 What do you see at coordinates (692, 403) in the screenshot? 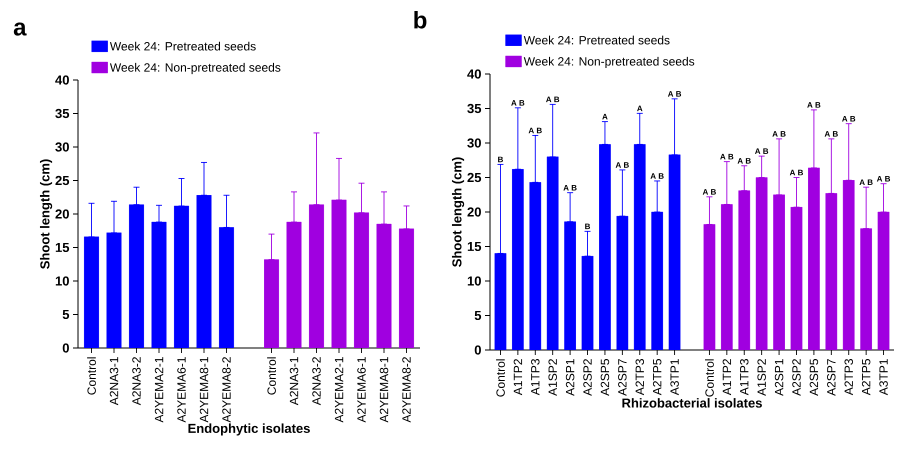
I see `x-axis-title: Rhizobacterial isolates` at bounding box center [692, 403].